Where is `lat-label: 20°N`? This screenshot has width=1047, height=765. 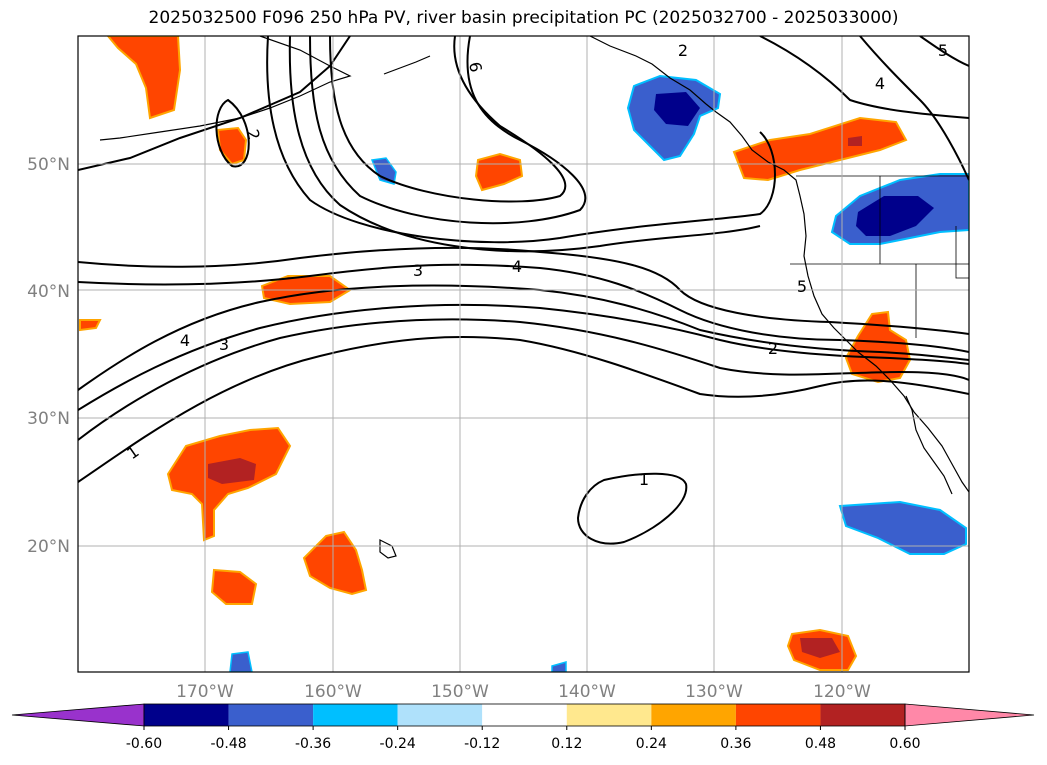 lat-label: 20°N is located at coordinates (48, 547).